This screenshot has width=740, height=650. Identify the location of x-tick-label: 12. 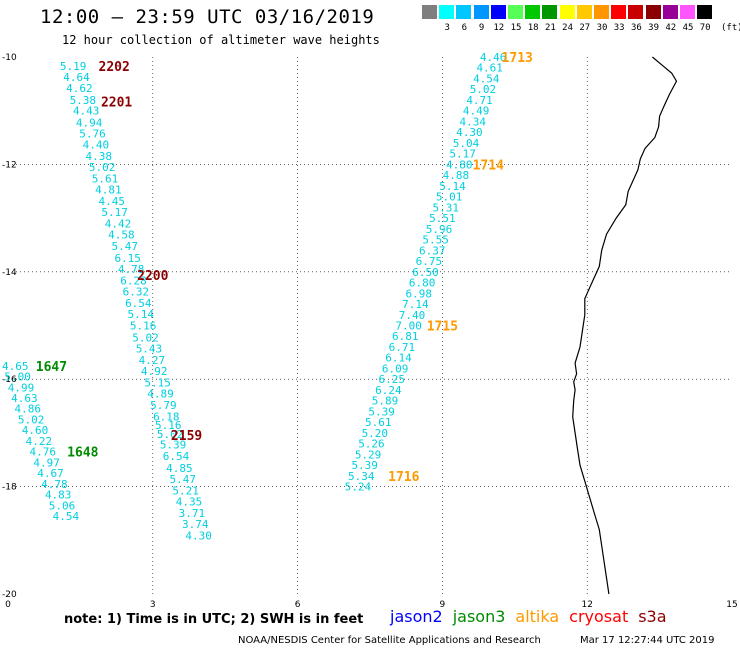
(586, 605).